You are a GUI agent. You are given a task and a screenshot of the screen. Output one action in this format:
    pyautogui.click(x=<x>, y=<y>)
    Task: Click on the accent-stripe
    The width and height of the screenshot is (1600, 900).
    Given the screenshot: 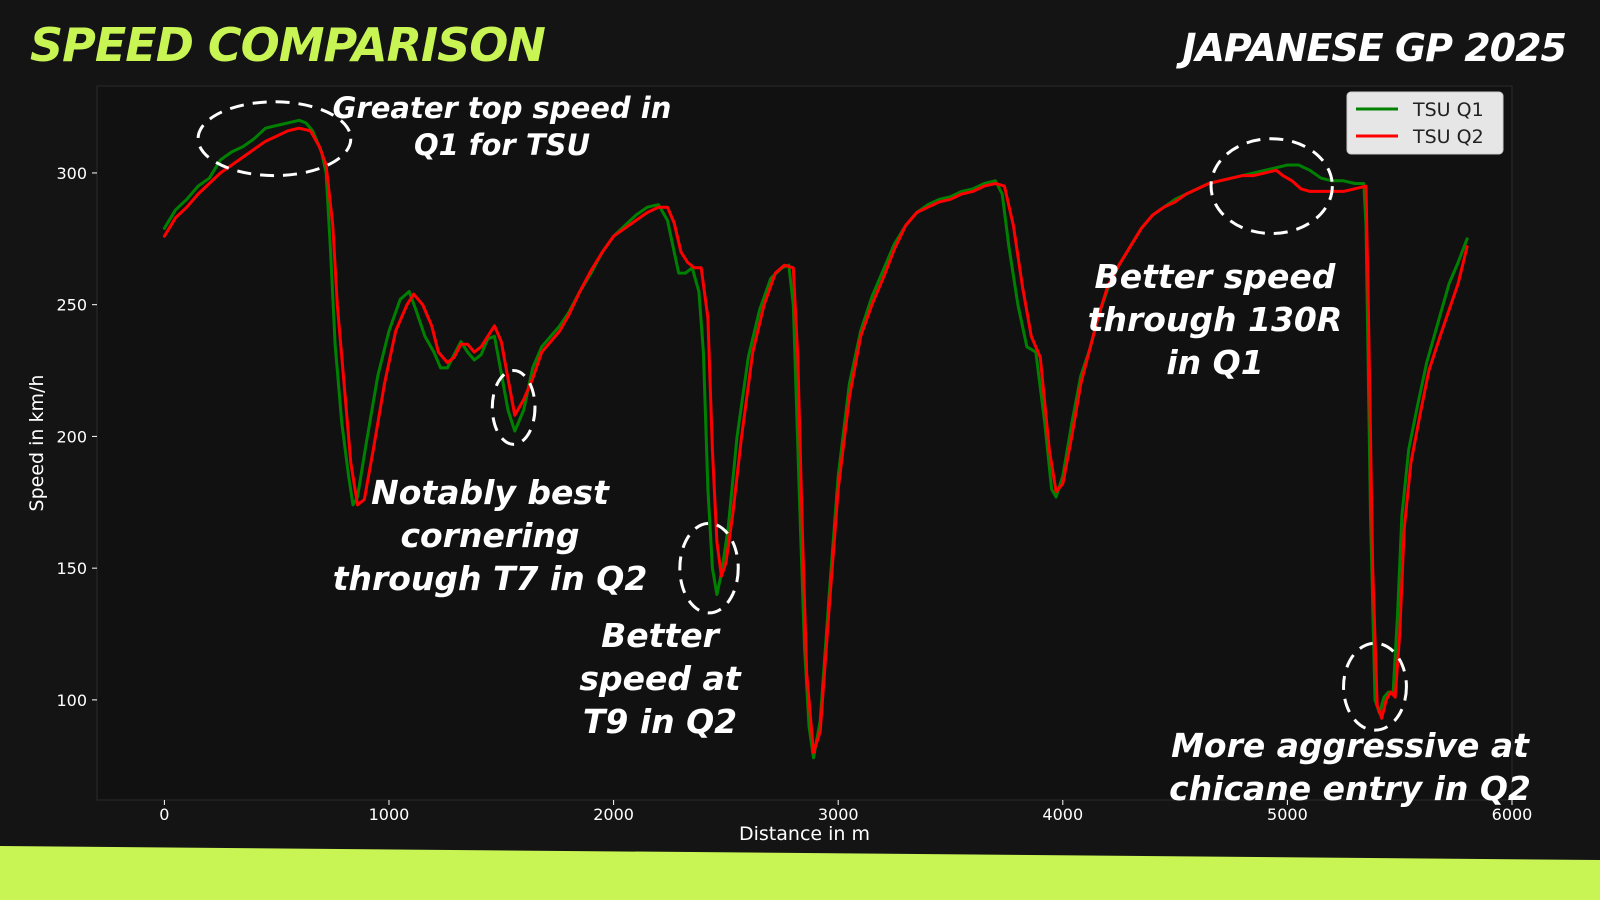 What is the action you would take?
    pyautogui.click(x=800, y=873)
    